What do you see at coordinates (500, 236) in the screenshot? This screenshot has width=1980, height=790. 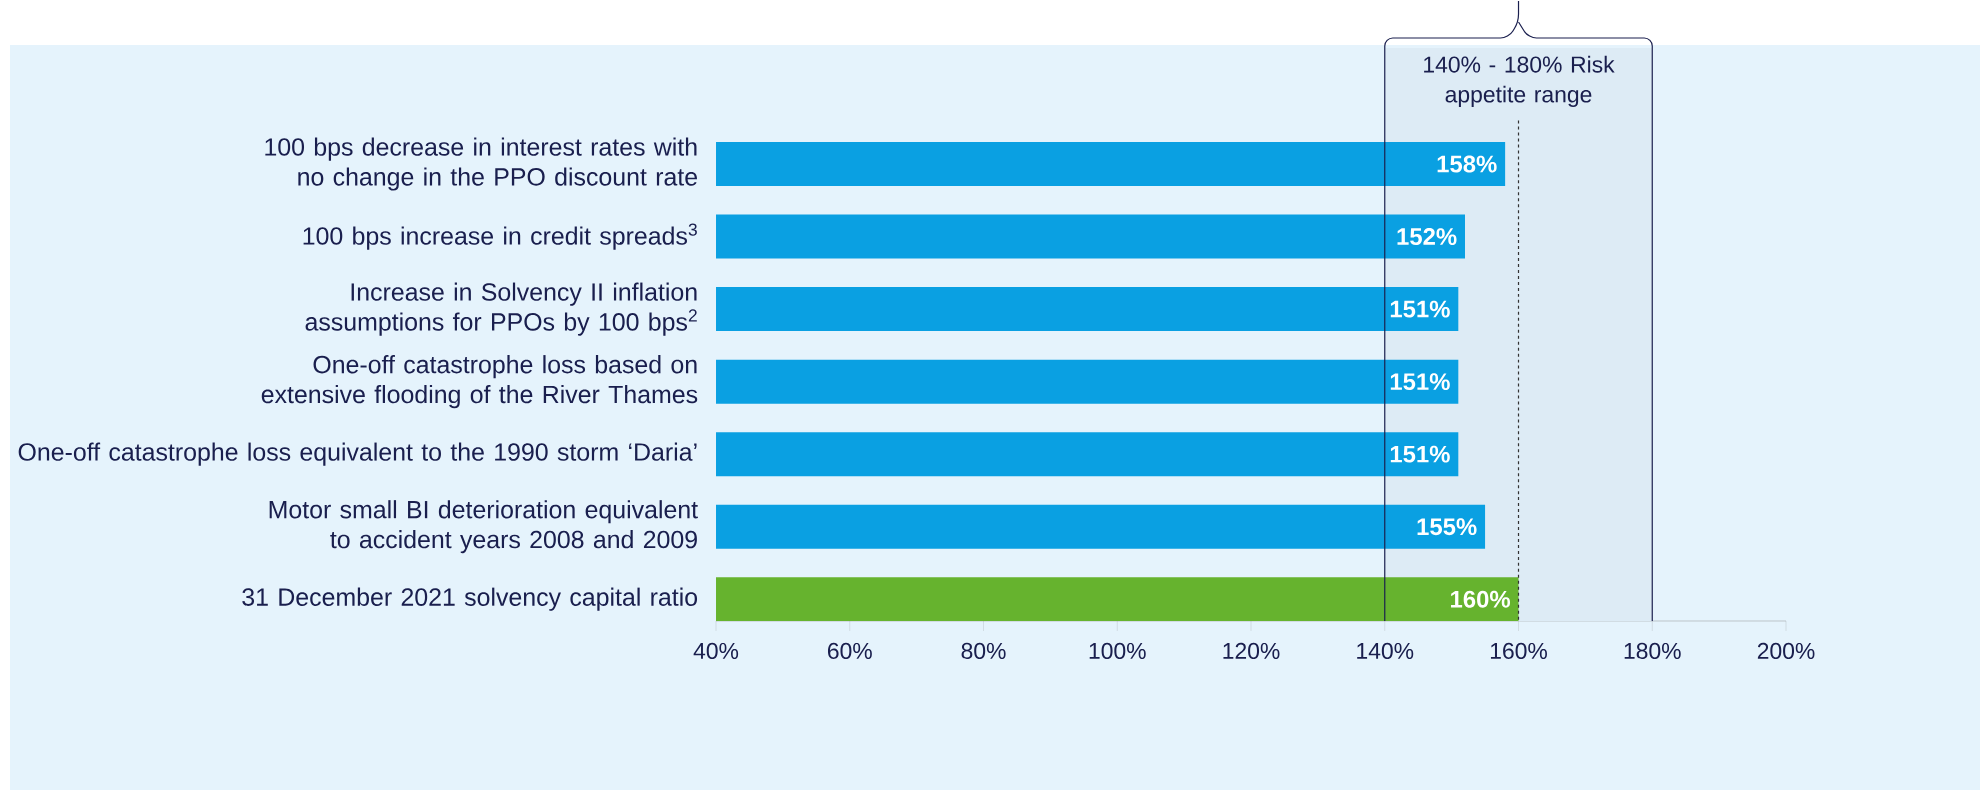 I see `y-tick-label: 100 bps increase in credit spreads$^{3}$` at bounding box center [500, 236].